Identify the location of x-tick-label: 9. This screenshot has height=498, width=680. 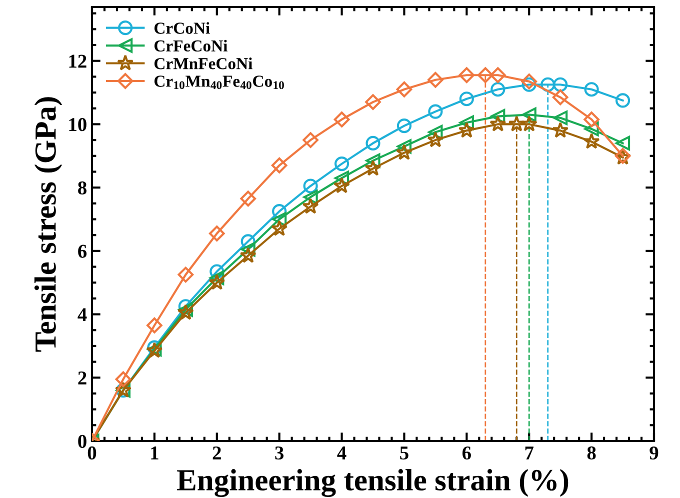
(654, 453).